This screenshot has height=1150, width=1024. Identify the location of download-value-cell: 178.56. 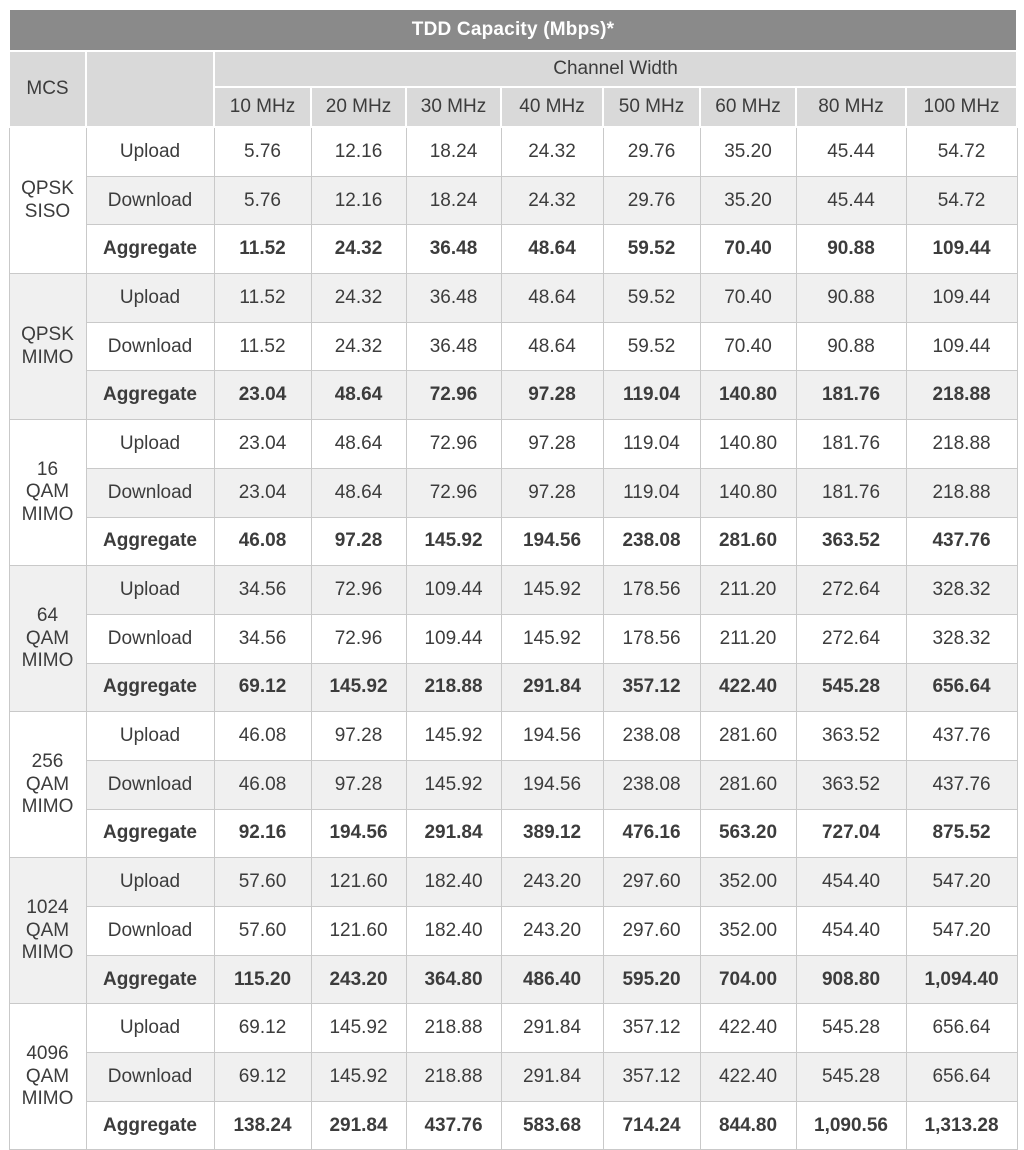
(651, 638).